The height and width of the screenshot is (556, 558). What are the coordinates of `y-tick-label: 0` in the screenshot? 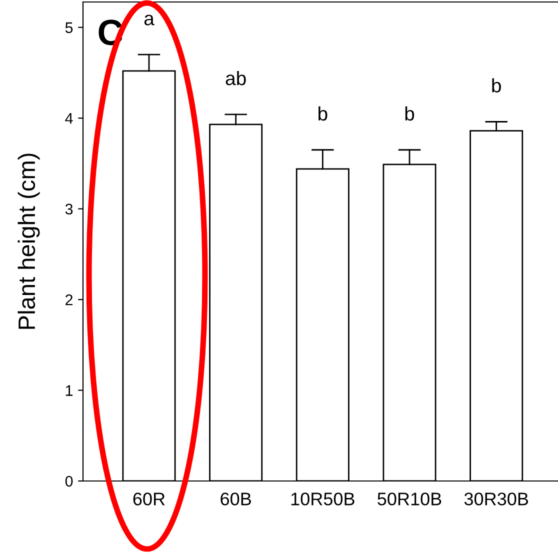 It's located at (69, 481).